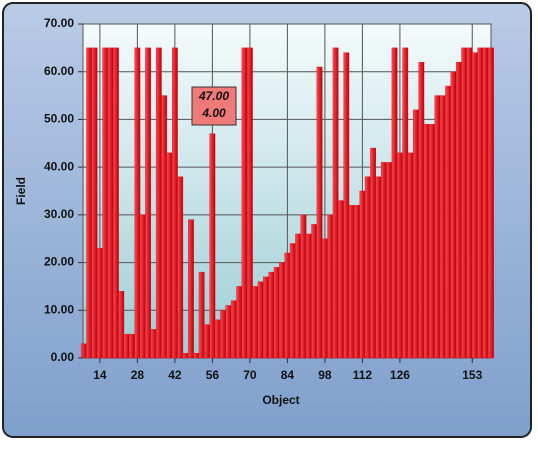  Describe the element at coordinates (59, 166) in the screenshot. I see `y-tick-label: 40.00` at that location.